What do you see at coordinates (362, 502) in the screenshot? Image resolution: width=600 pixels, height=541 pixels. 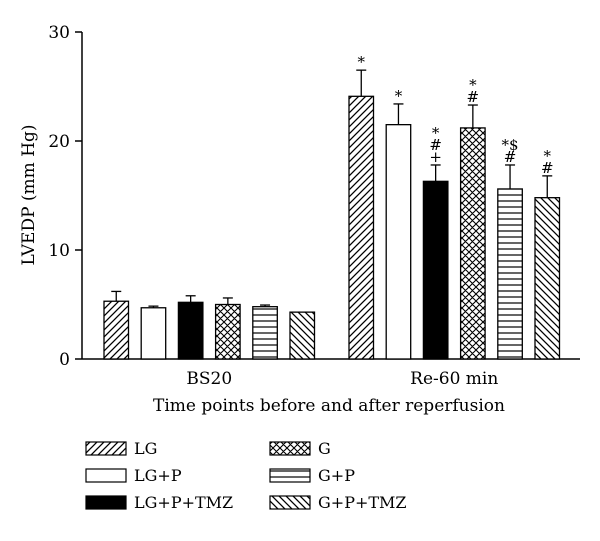 I see `legend-label: G+P+TMZ` at bounding box center [362, 502].